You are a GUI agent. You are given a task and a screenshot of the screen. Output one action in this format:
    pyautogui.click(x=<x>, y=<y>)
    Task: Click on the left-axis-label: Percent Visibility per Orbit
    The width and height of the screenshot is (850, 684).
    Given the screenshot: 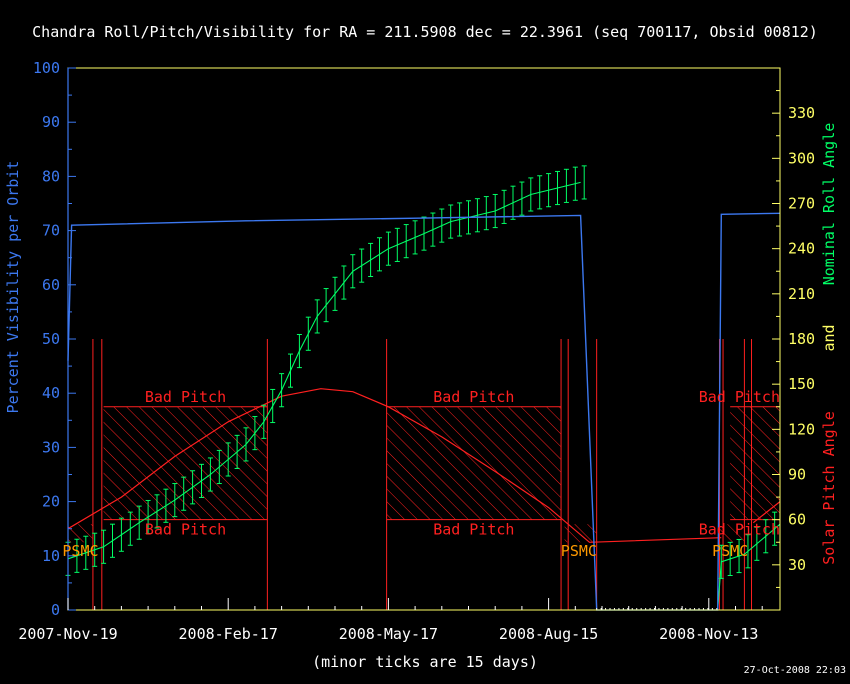 What is the action you would take?
    pyautogui.click(x=13, y=287)
    